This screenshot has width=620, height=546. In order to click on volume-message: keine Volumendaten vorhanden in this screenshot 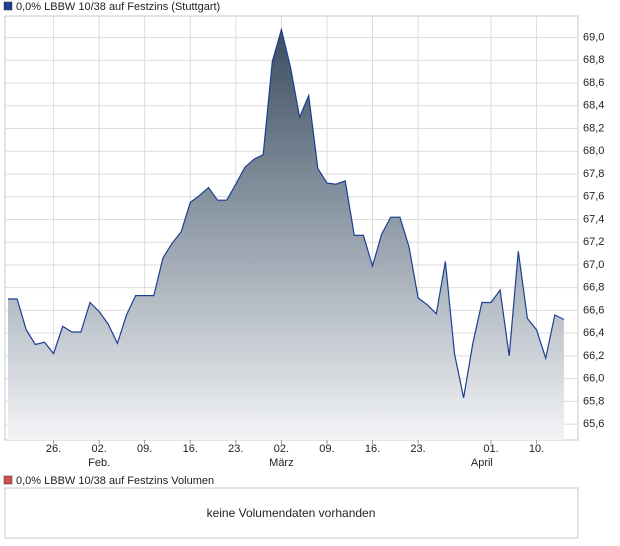, I will do `click(291, 513)`.